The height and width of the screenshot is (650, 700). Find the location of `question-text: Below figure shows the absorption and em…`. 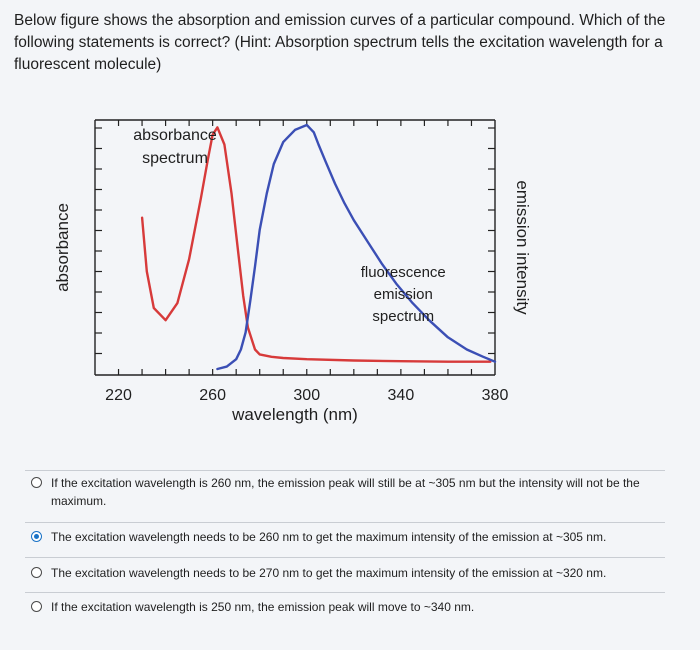

question-text: Below figure shows the absorption and em… is located at coordinates (340, 42).